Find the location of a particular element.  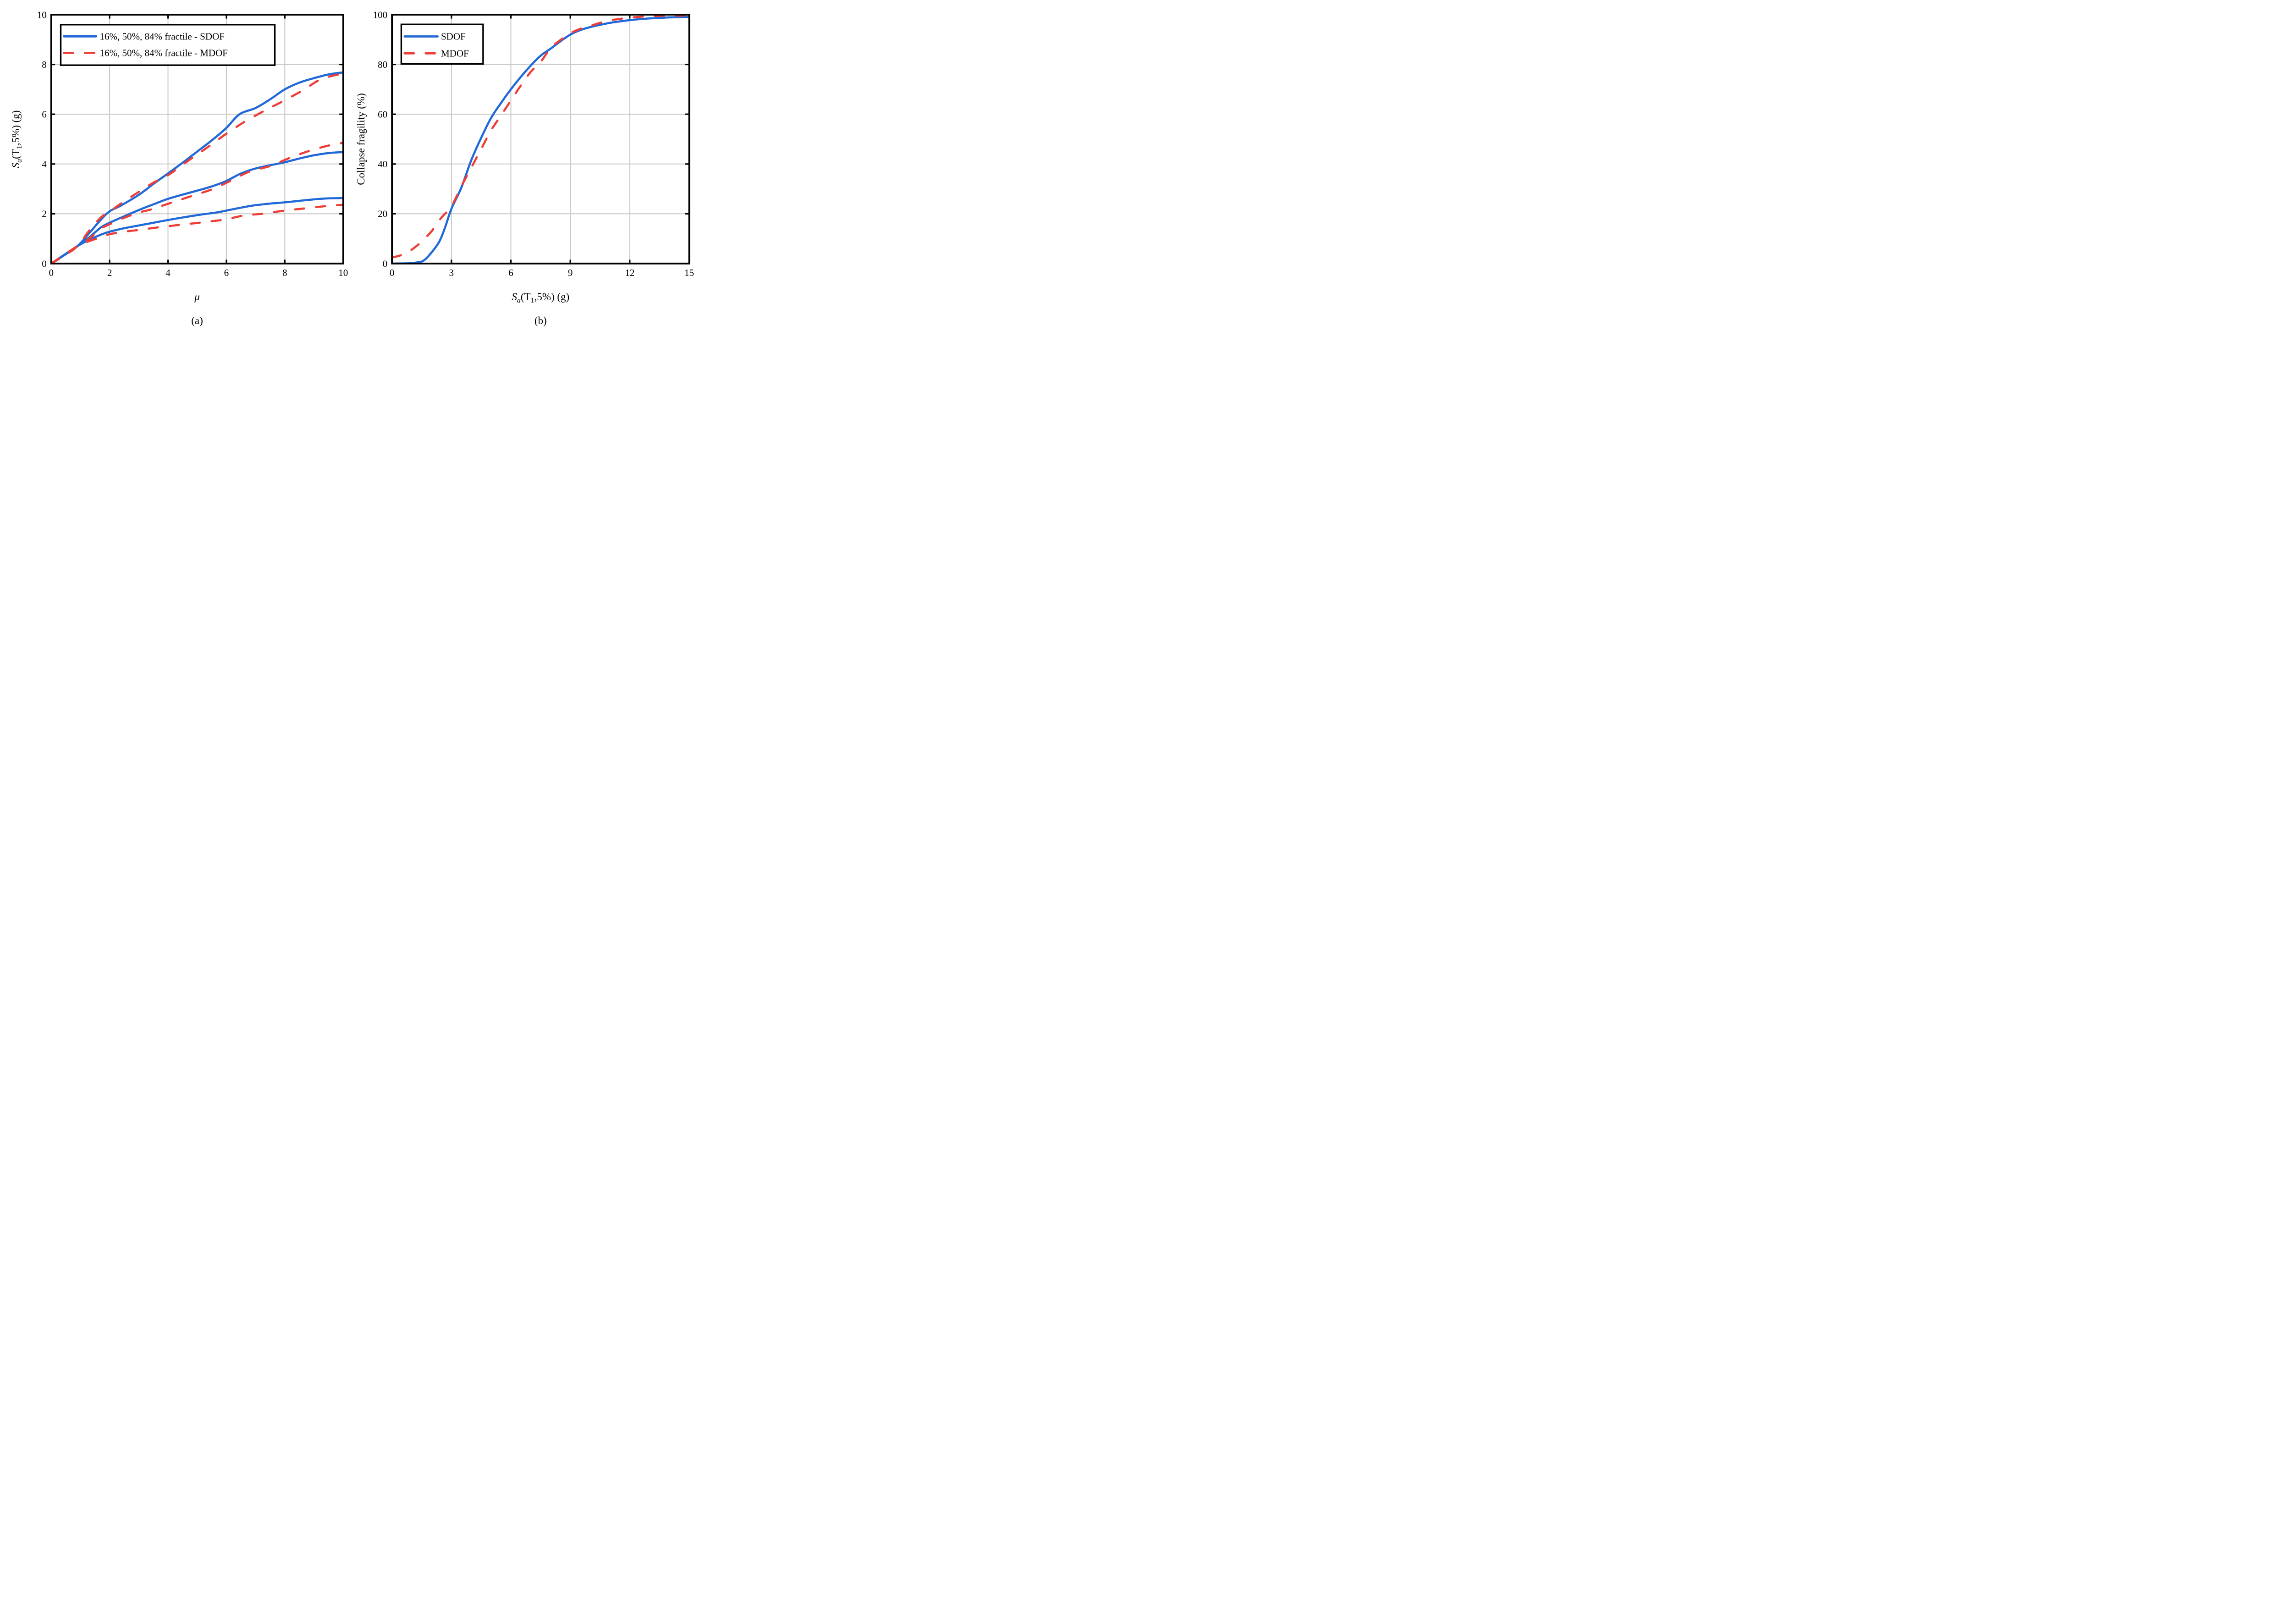

chart-b-ylabel: Collapse fragility (%) is located at coordinates (361, 139).